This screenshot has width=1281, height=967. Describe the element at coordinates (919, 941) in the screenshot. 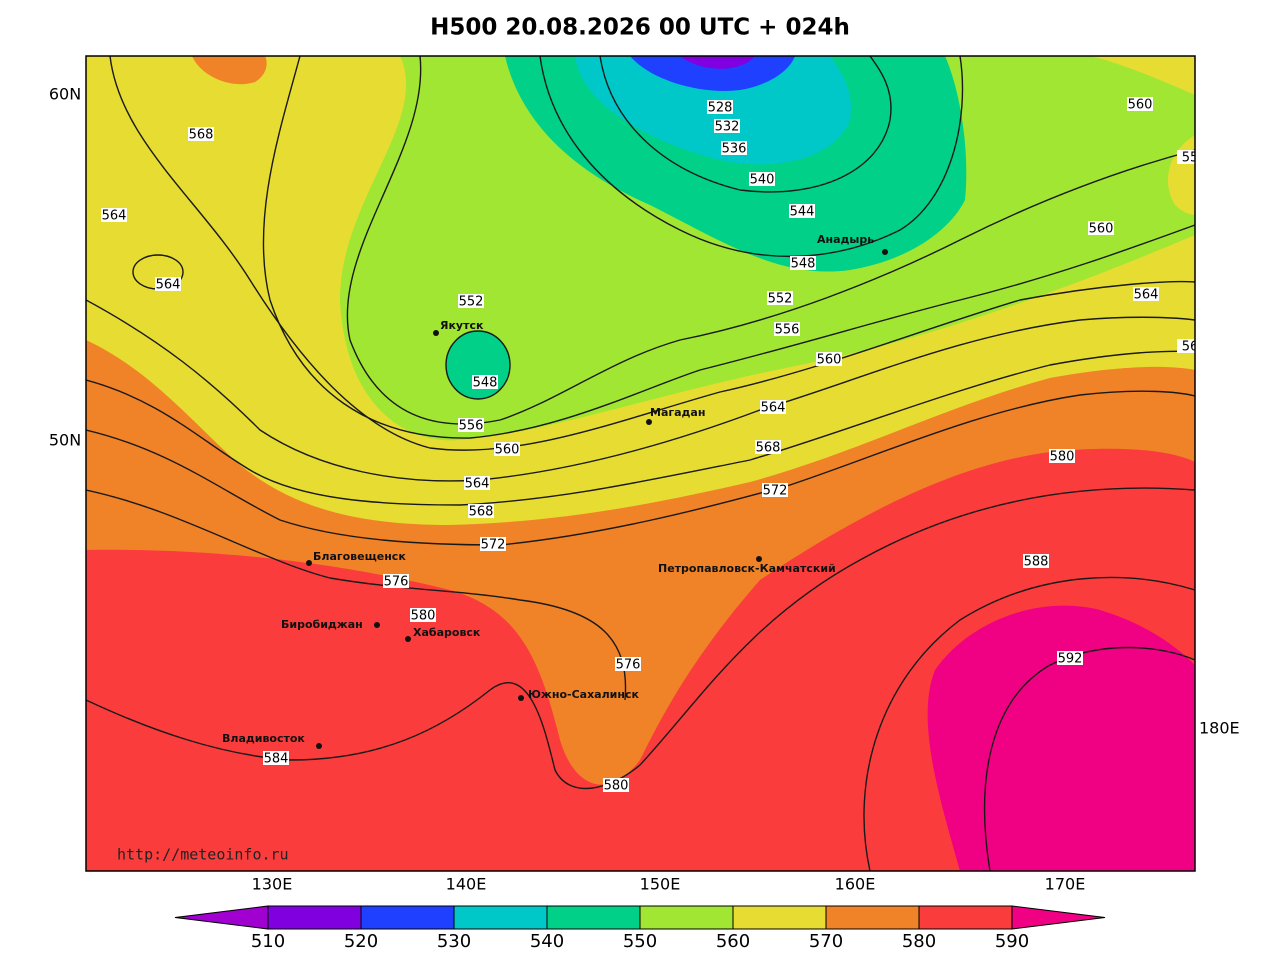

I see `colorbar-label: 580` at that location.